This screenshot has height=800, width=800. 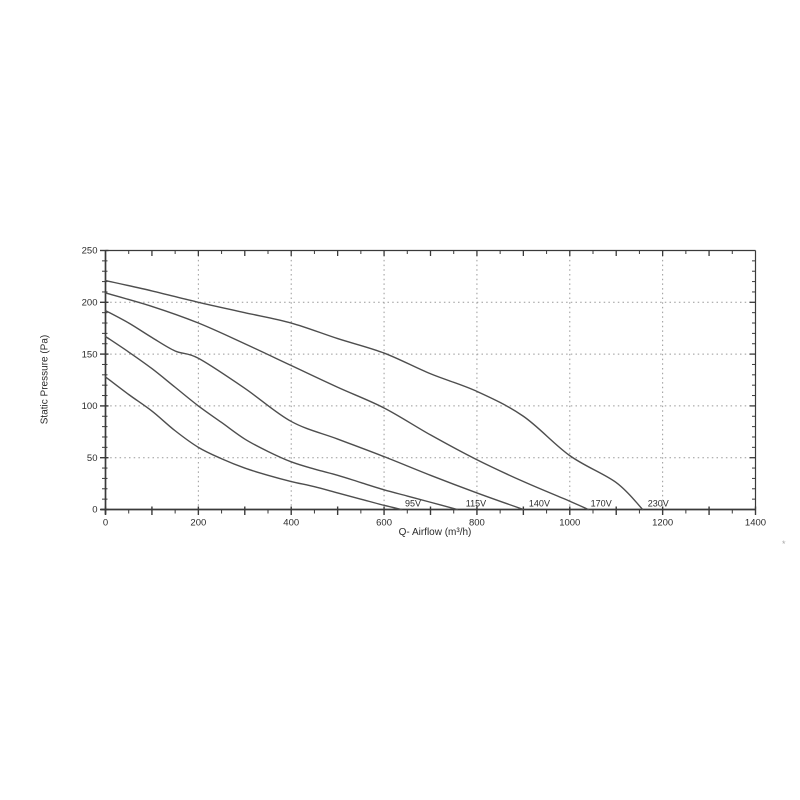 What do you see at coordinates (90, 354) in the screenshot?
I see `y-tick-label: 150` at bounding box center [90, 354].